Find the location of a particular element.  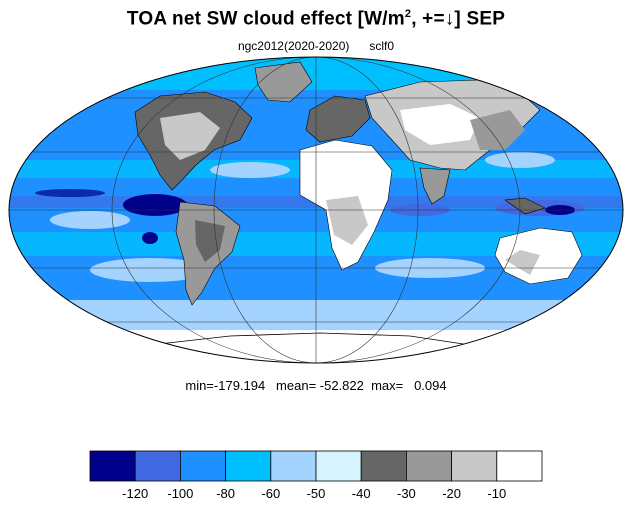

colorbar-tick-label: -100 is located at coordinates (180, 493).